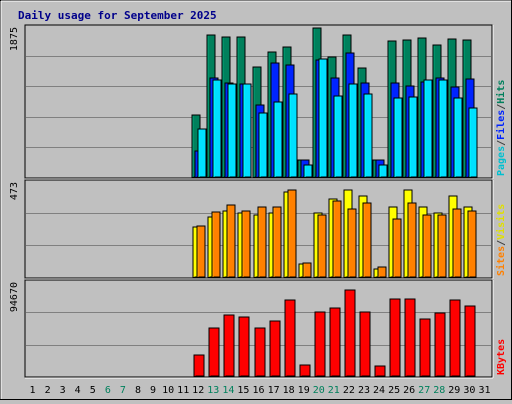 Image resolution: width=512 pixels, height=404 pixels. Describe the element at coordinates (258, 390) in the screenshot. I see `x-tick-label-day-16: 16` at that location.